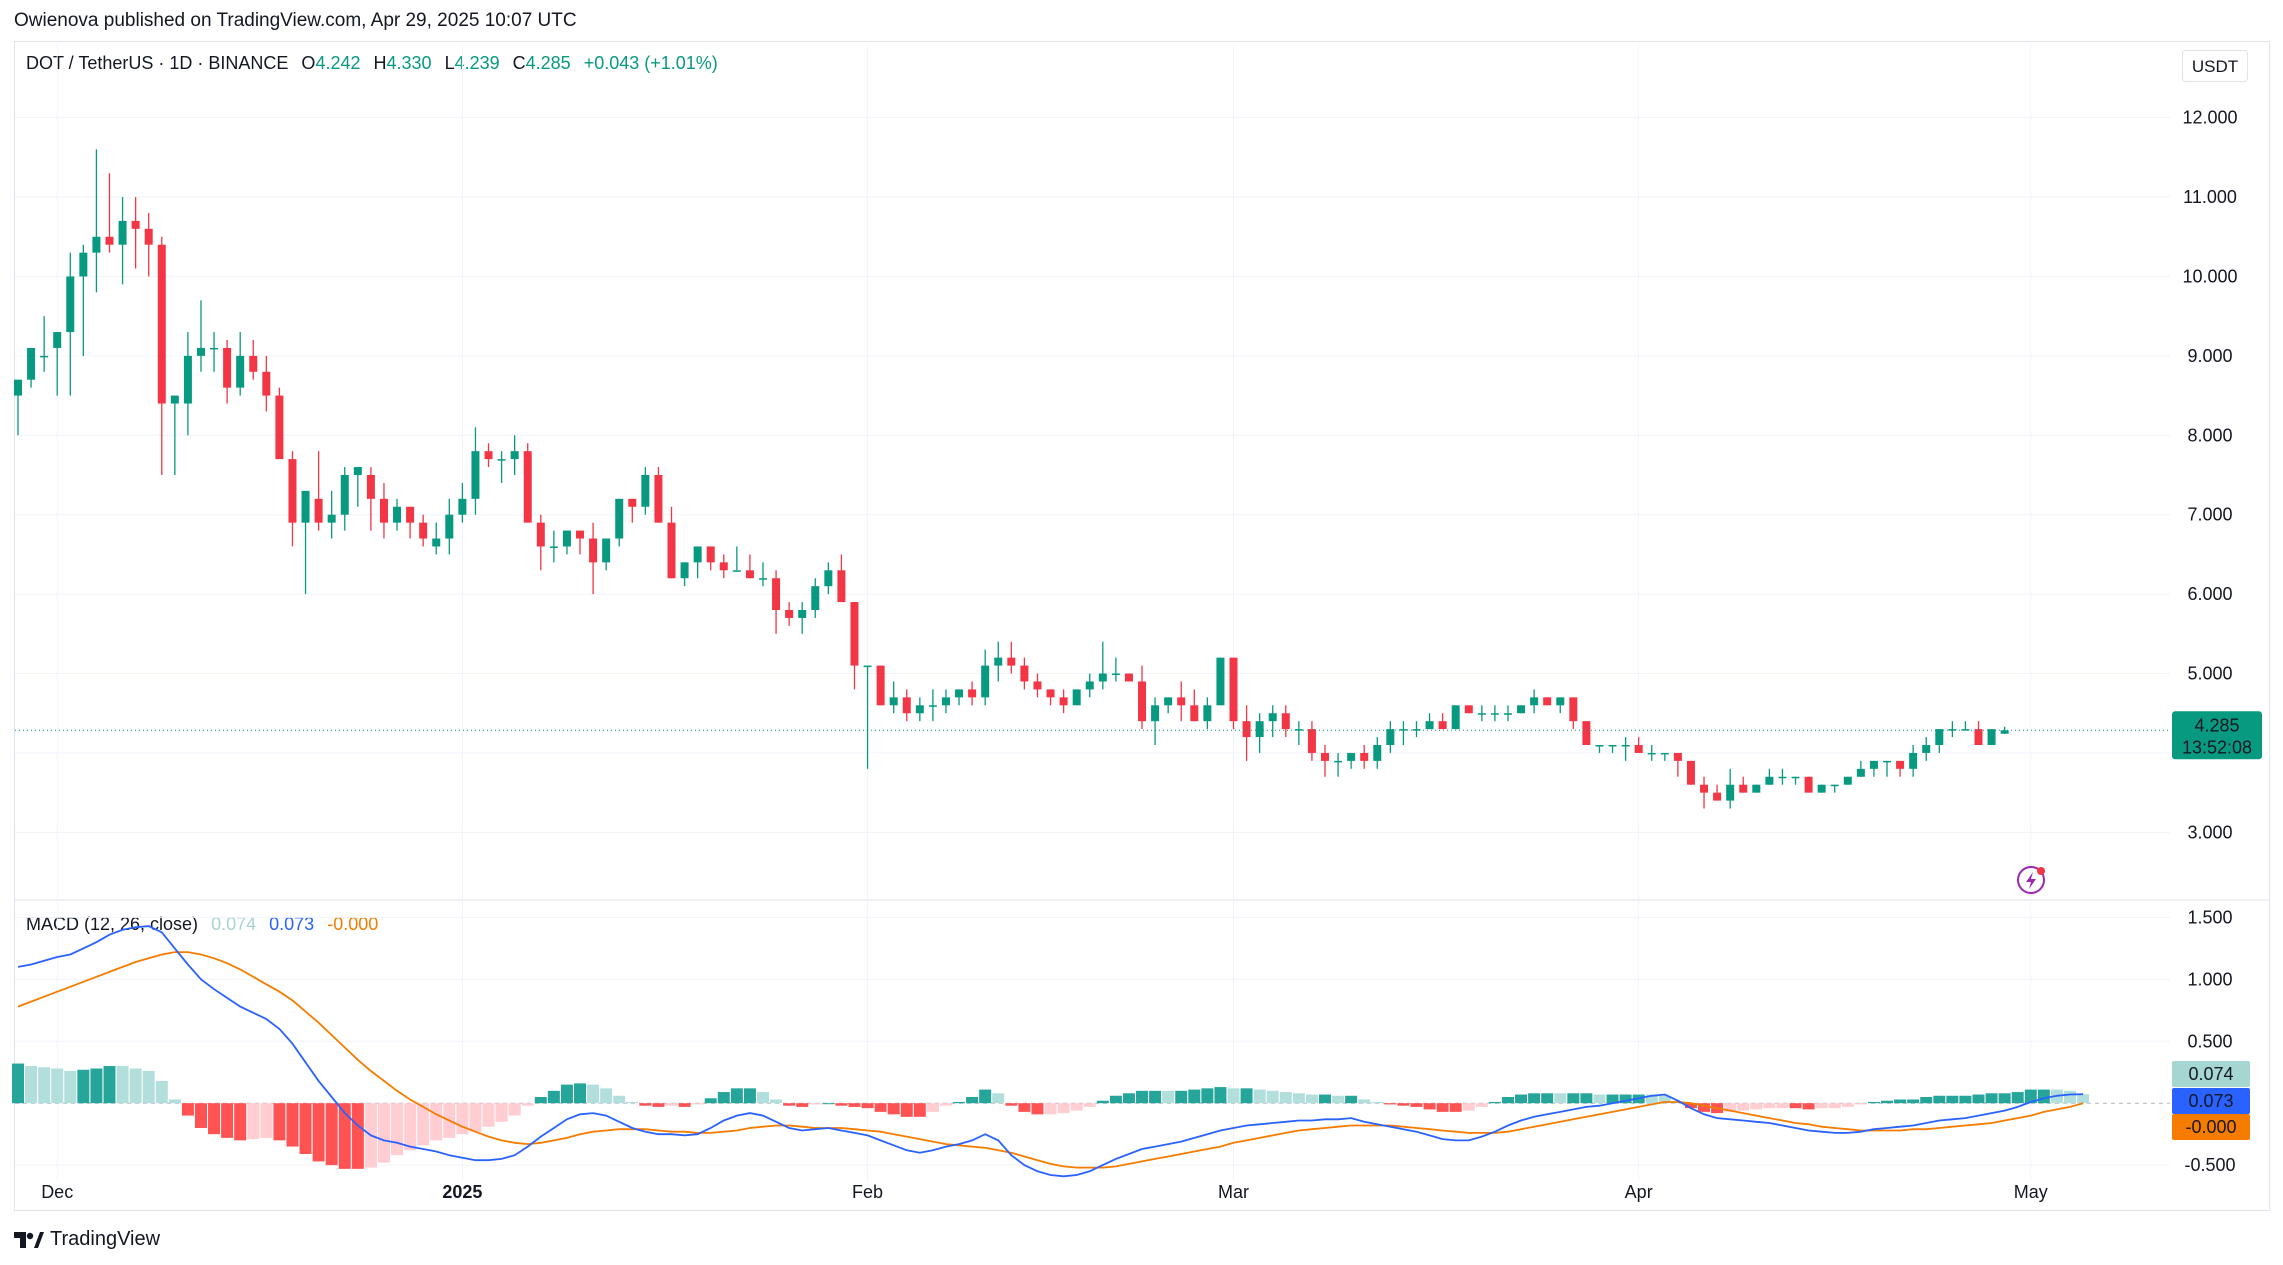 The width and height of the screenshot is (2283, 1265). Describe the element at coordinates (157, 63) in the screenshot. I see `symbol-name: DOT / TetherUS · 1D · BINANCE` at that location.